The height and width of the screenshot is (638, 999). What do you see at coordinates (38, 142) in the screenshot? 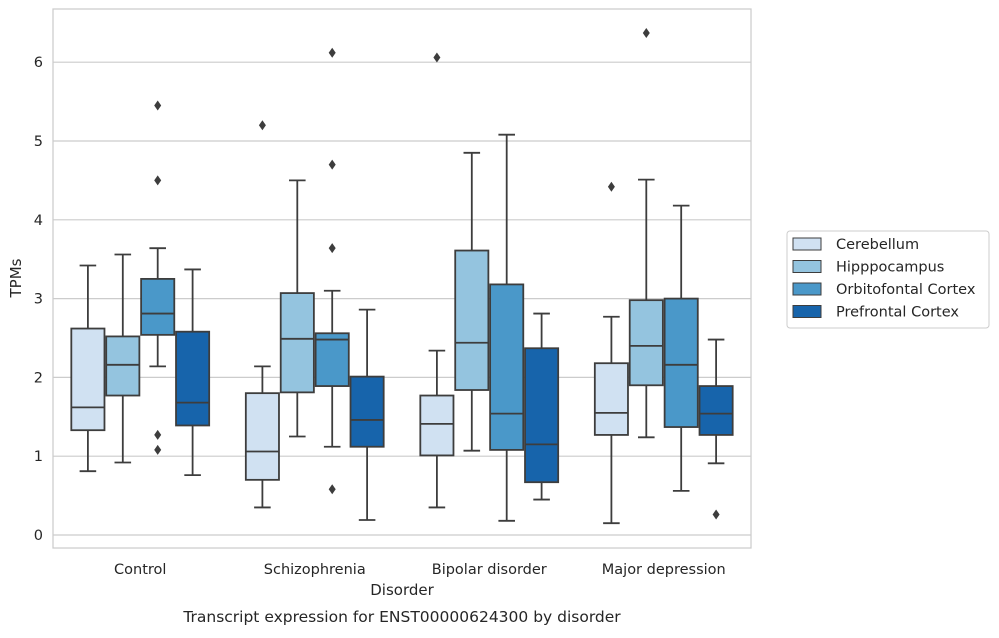
I see `y-tick-label: 5` at bounding box center [38, 142].